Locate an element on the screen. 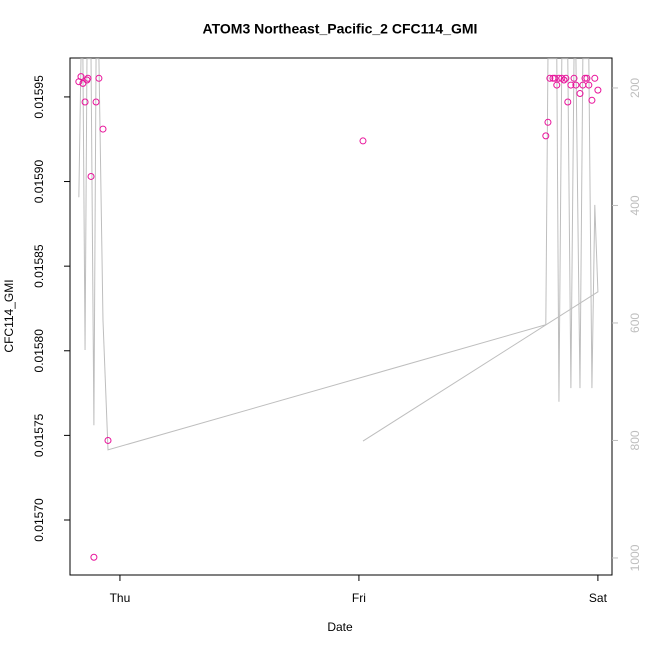  y2-tick-label: 600 is located at coordinates (635, 323).